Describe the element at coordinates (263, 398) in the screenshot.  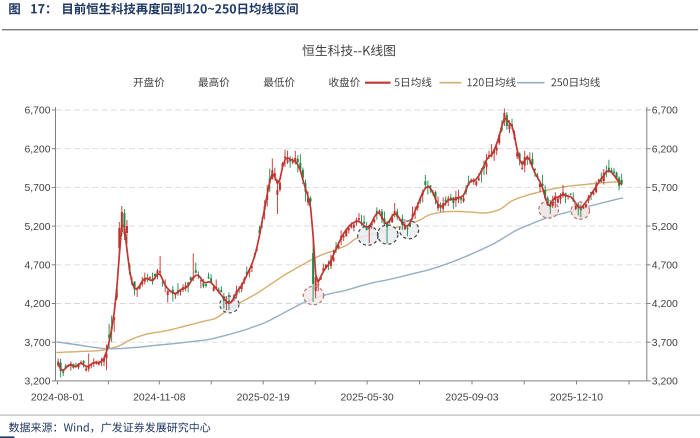
I see `svg-text: 2025-02-19` at that location.